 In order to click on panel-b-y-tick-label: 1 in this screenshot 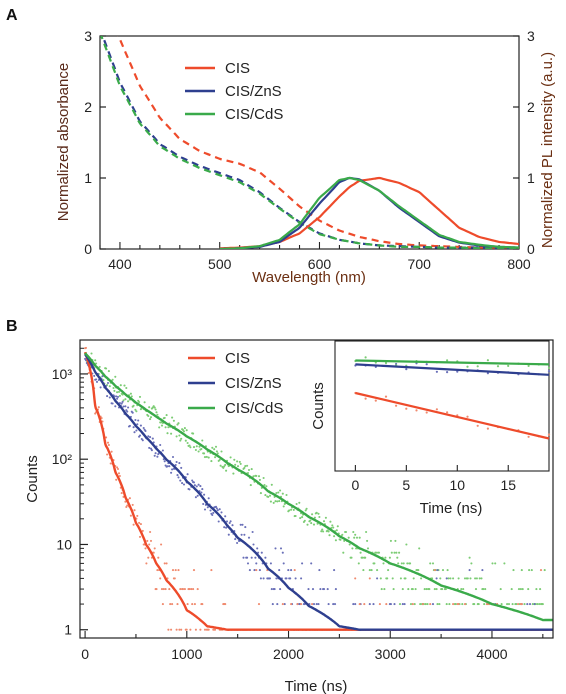, I will do `click(68, 630)`.